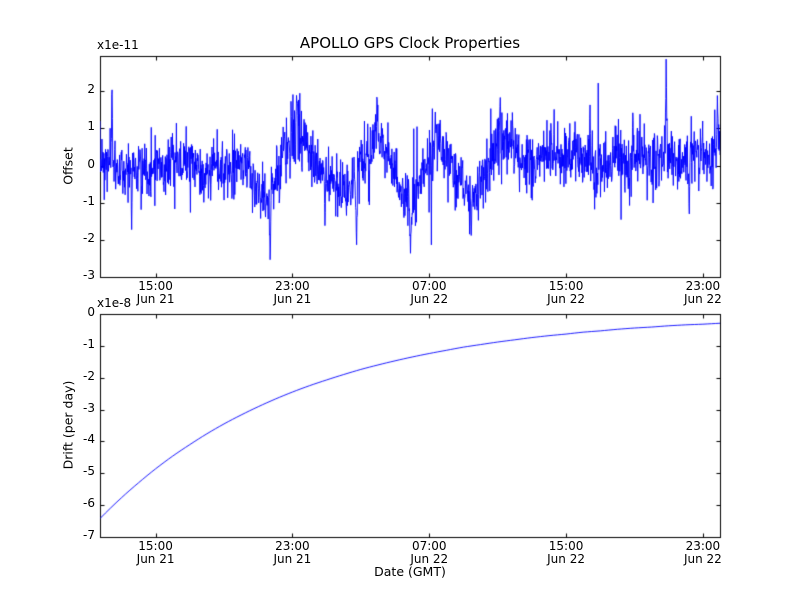 The image size is (800, 600). What do you see at coordinates (91, 126) in the screenshot?
I see `y-tick-label: 1` at bounding box center [91, 126].